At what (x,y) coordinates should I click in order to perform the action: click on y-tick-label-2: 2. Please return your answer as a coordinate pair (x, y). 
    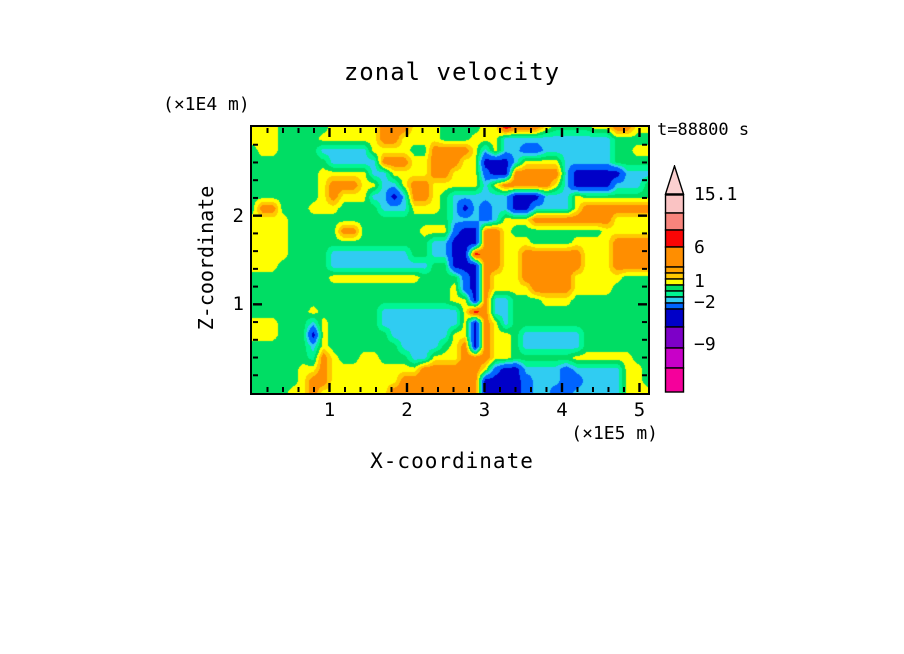
    Looking at the image, I should click on (238, 215).